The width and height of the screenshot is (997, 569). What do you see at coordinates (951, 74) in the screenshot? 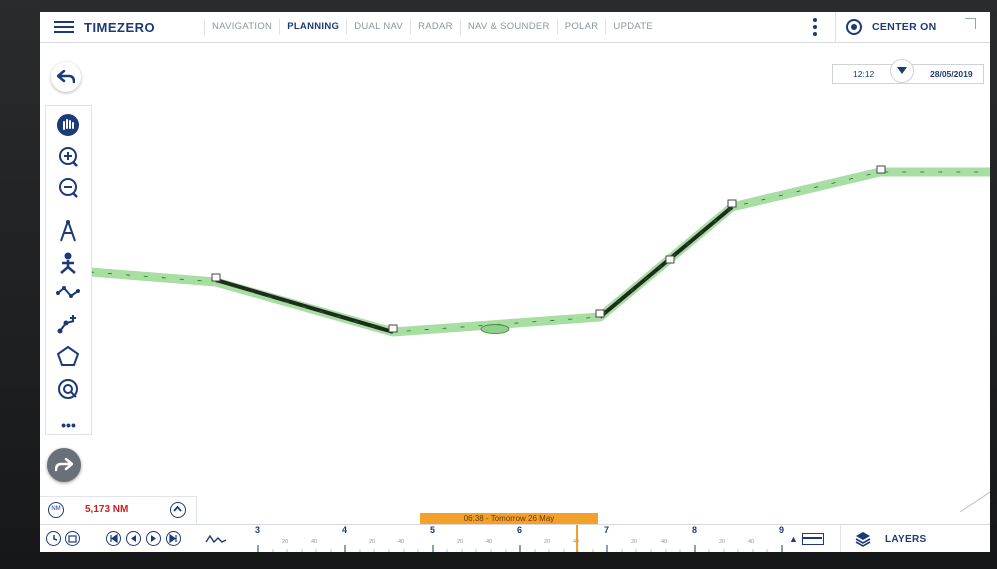
I see `clock-date: 28/05/2019` at bounding box center [951, 74].